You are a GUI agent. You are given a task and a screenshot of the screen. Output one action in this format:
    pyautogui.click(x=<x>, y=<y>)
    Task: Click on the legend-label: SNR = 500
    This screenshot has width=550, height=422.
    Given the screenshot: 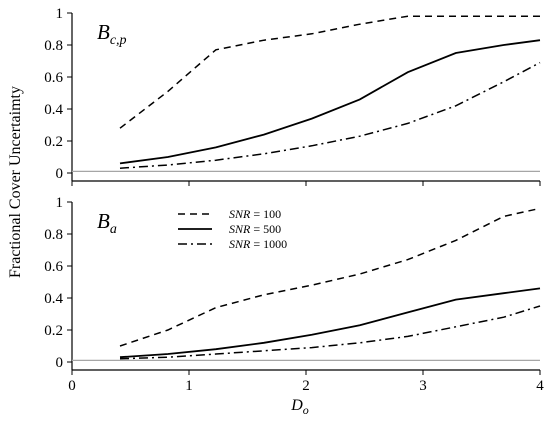 What is the action you would take?
    pyautogui.click(x=255, y=229)
    